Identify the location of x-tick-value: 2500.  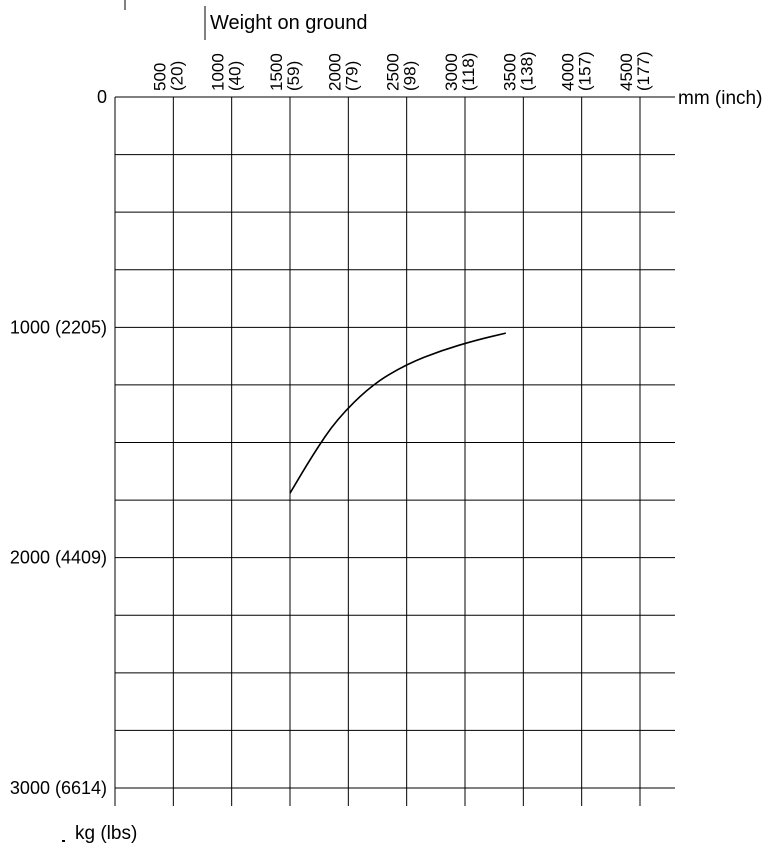
(393, 72).